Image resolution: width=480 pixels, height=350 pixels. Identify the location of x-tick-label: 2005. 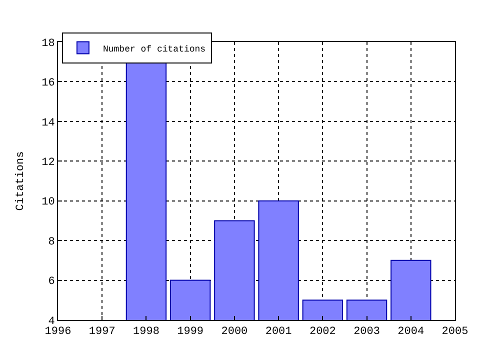
(455, 332).